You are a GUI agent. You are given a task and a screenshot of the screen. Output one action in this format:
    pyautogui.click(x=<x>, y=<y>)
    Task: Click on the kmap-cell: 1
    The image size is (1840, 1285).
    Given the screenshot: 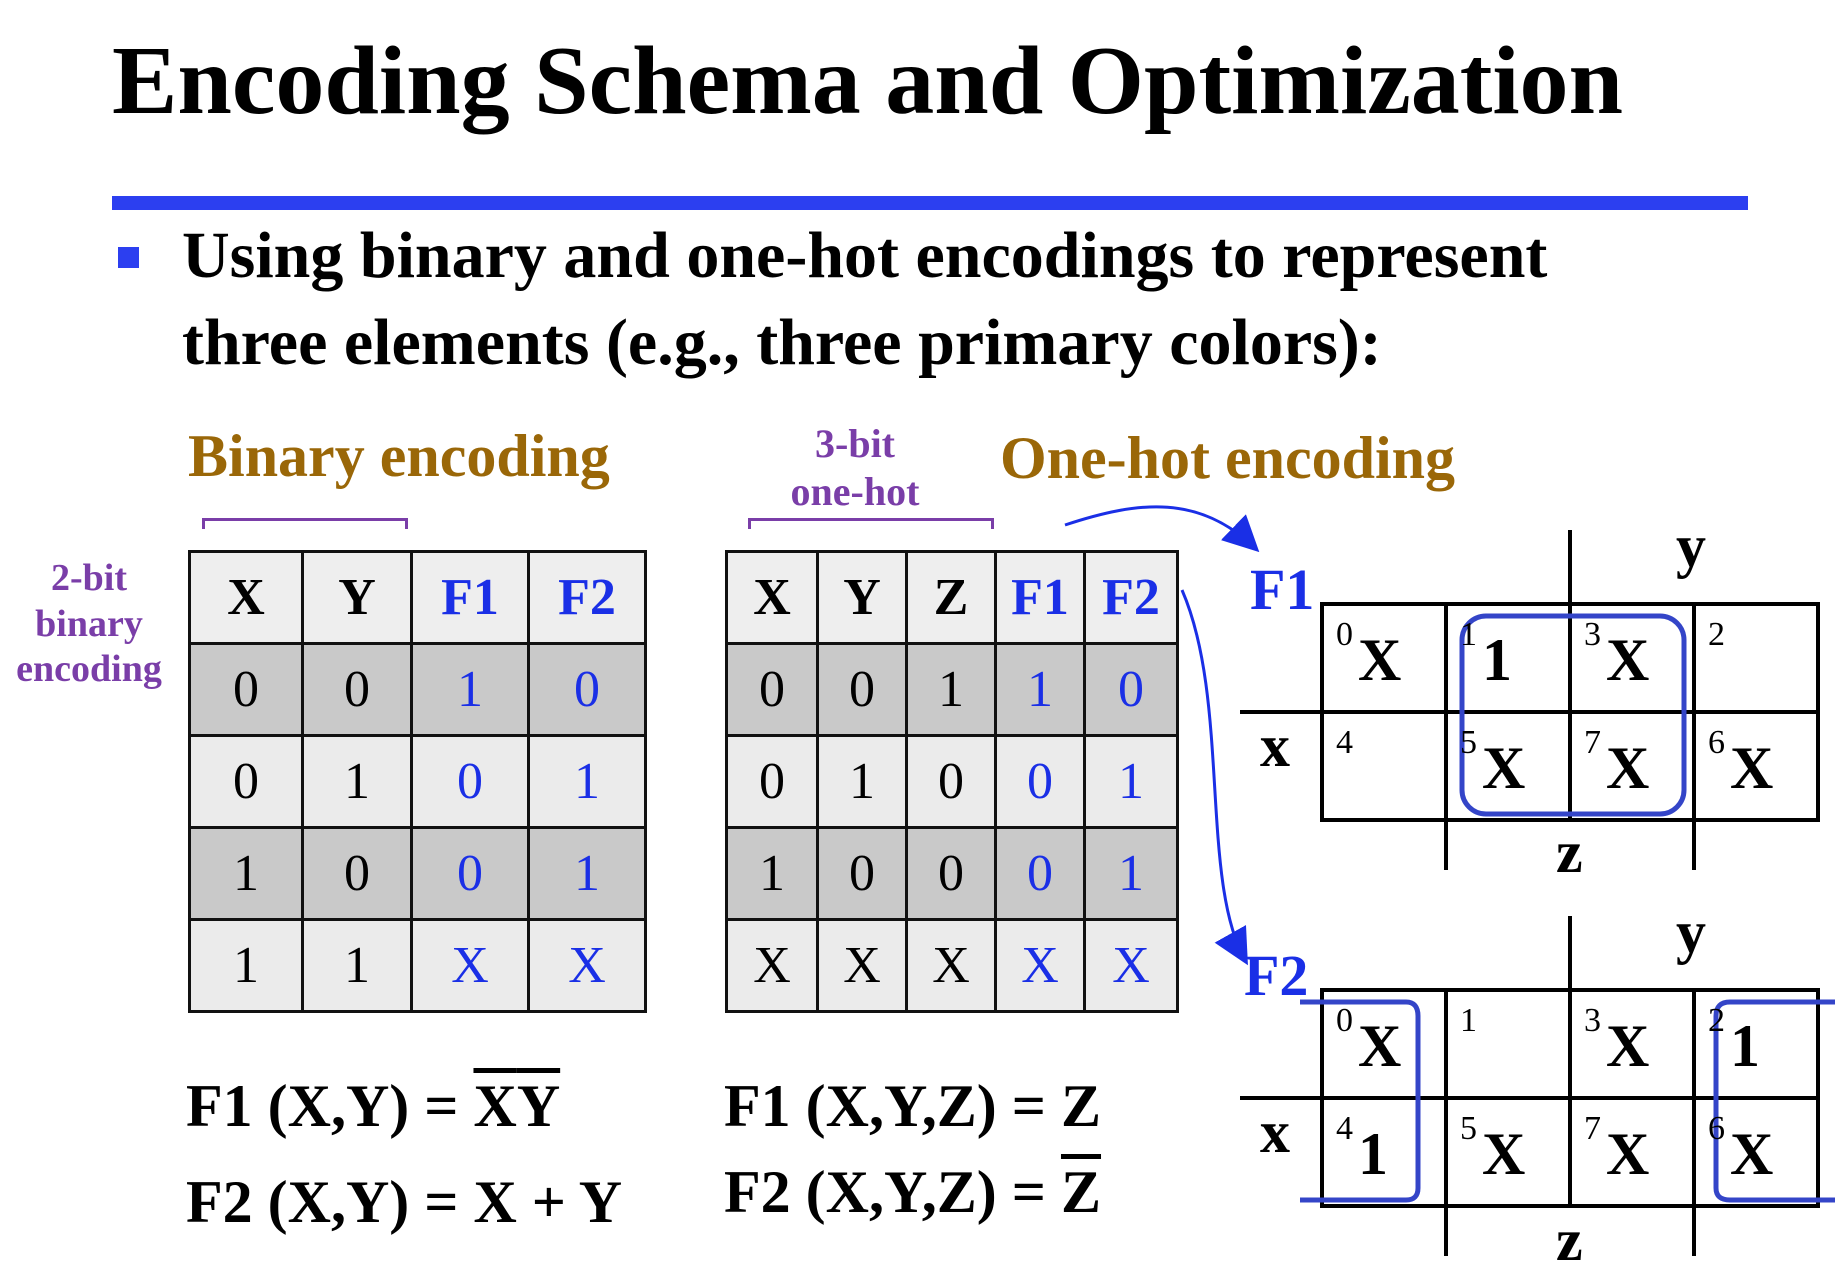 What is the action you would take?
    pyautogui.click(x=1508, y=1044)
    